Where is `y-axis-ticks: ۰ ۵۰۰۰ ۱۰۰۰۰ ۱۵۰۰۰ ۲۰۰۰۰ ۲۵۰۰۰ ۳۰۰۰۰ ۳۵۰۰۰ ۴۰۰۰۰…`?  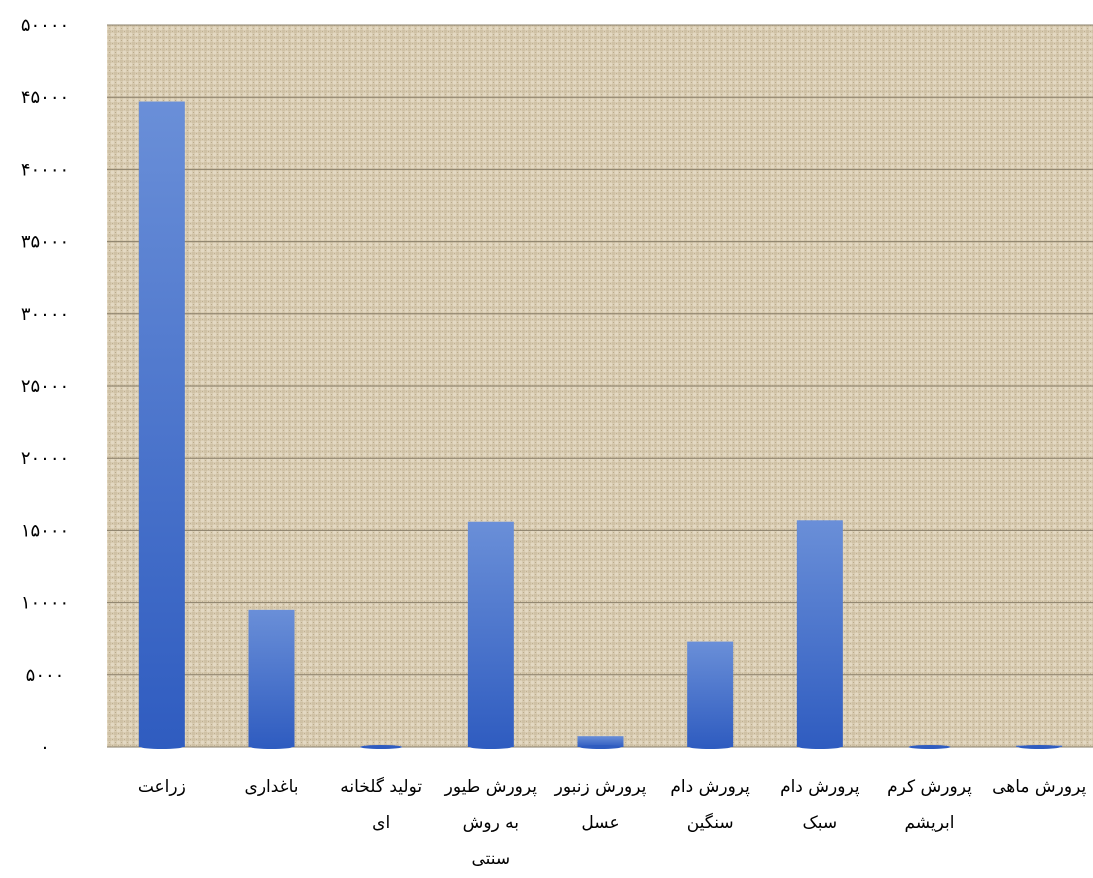 y-axis-ticks: ۰ ۵۰۰۰ ۱۰۰۰۰ ۱۵۰۰۰ ۲۰۰۰۰ ۲۵۰۰۰ ۳۰۰۰۰ ۳۵۰۰۰ ۴۰۰۰۰… is located at coordinates (45, 386).